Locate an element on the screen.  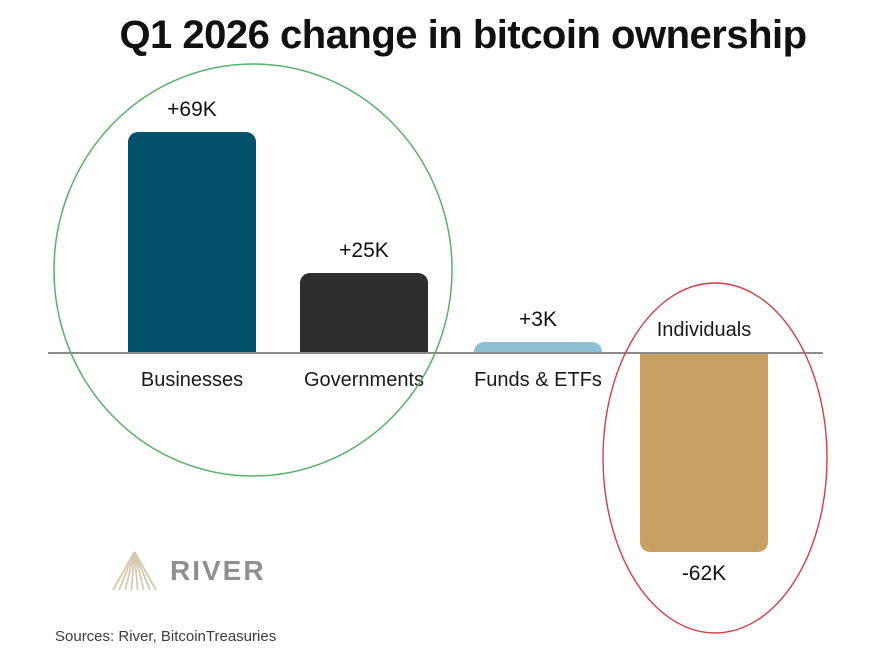
bar-individuals is located at coordinates (704, 452).